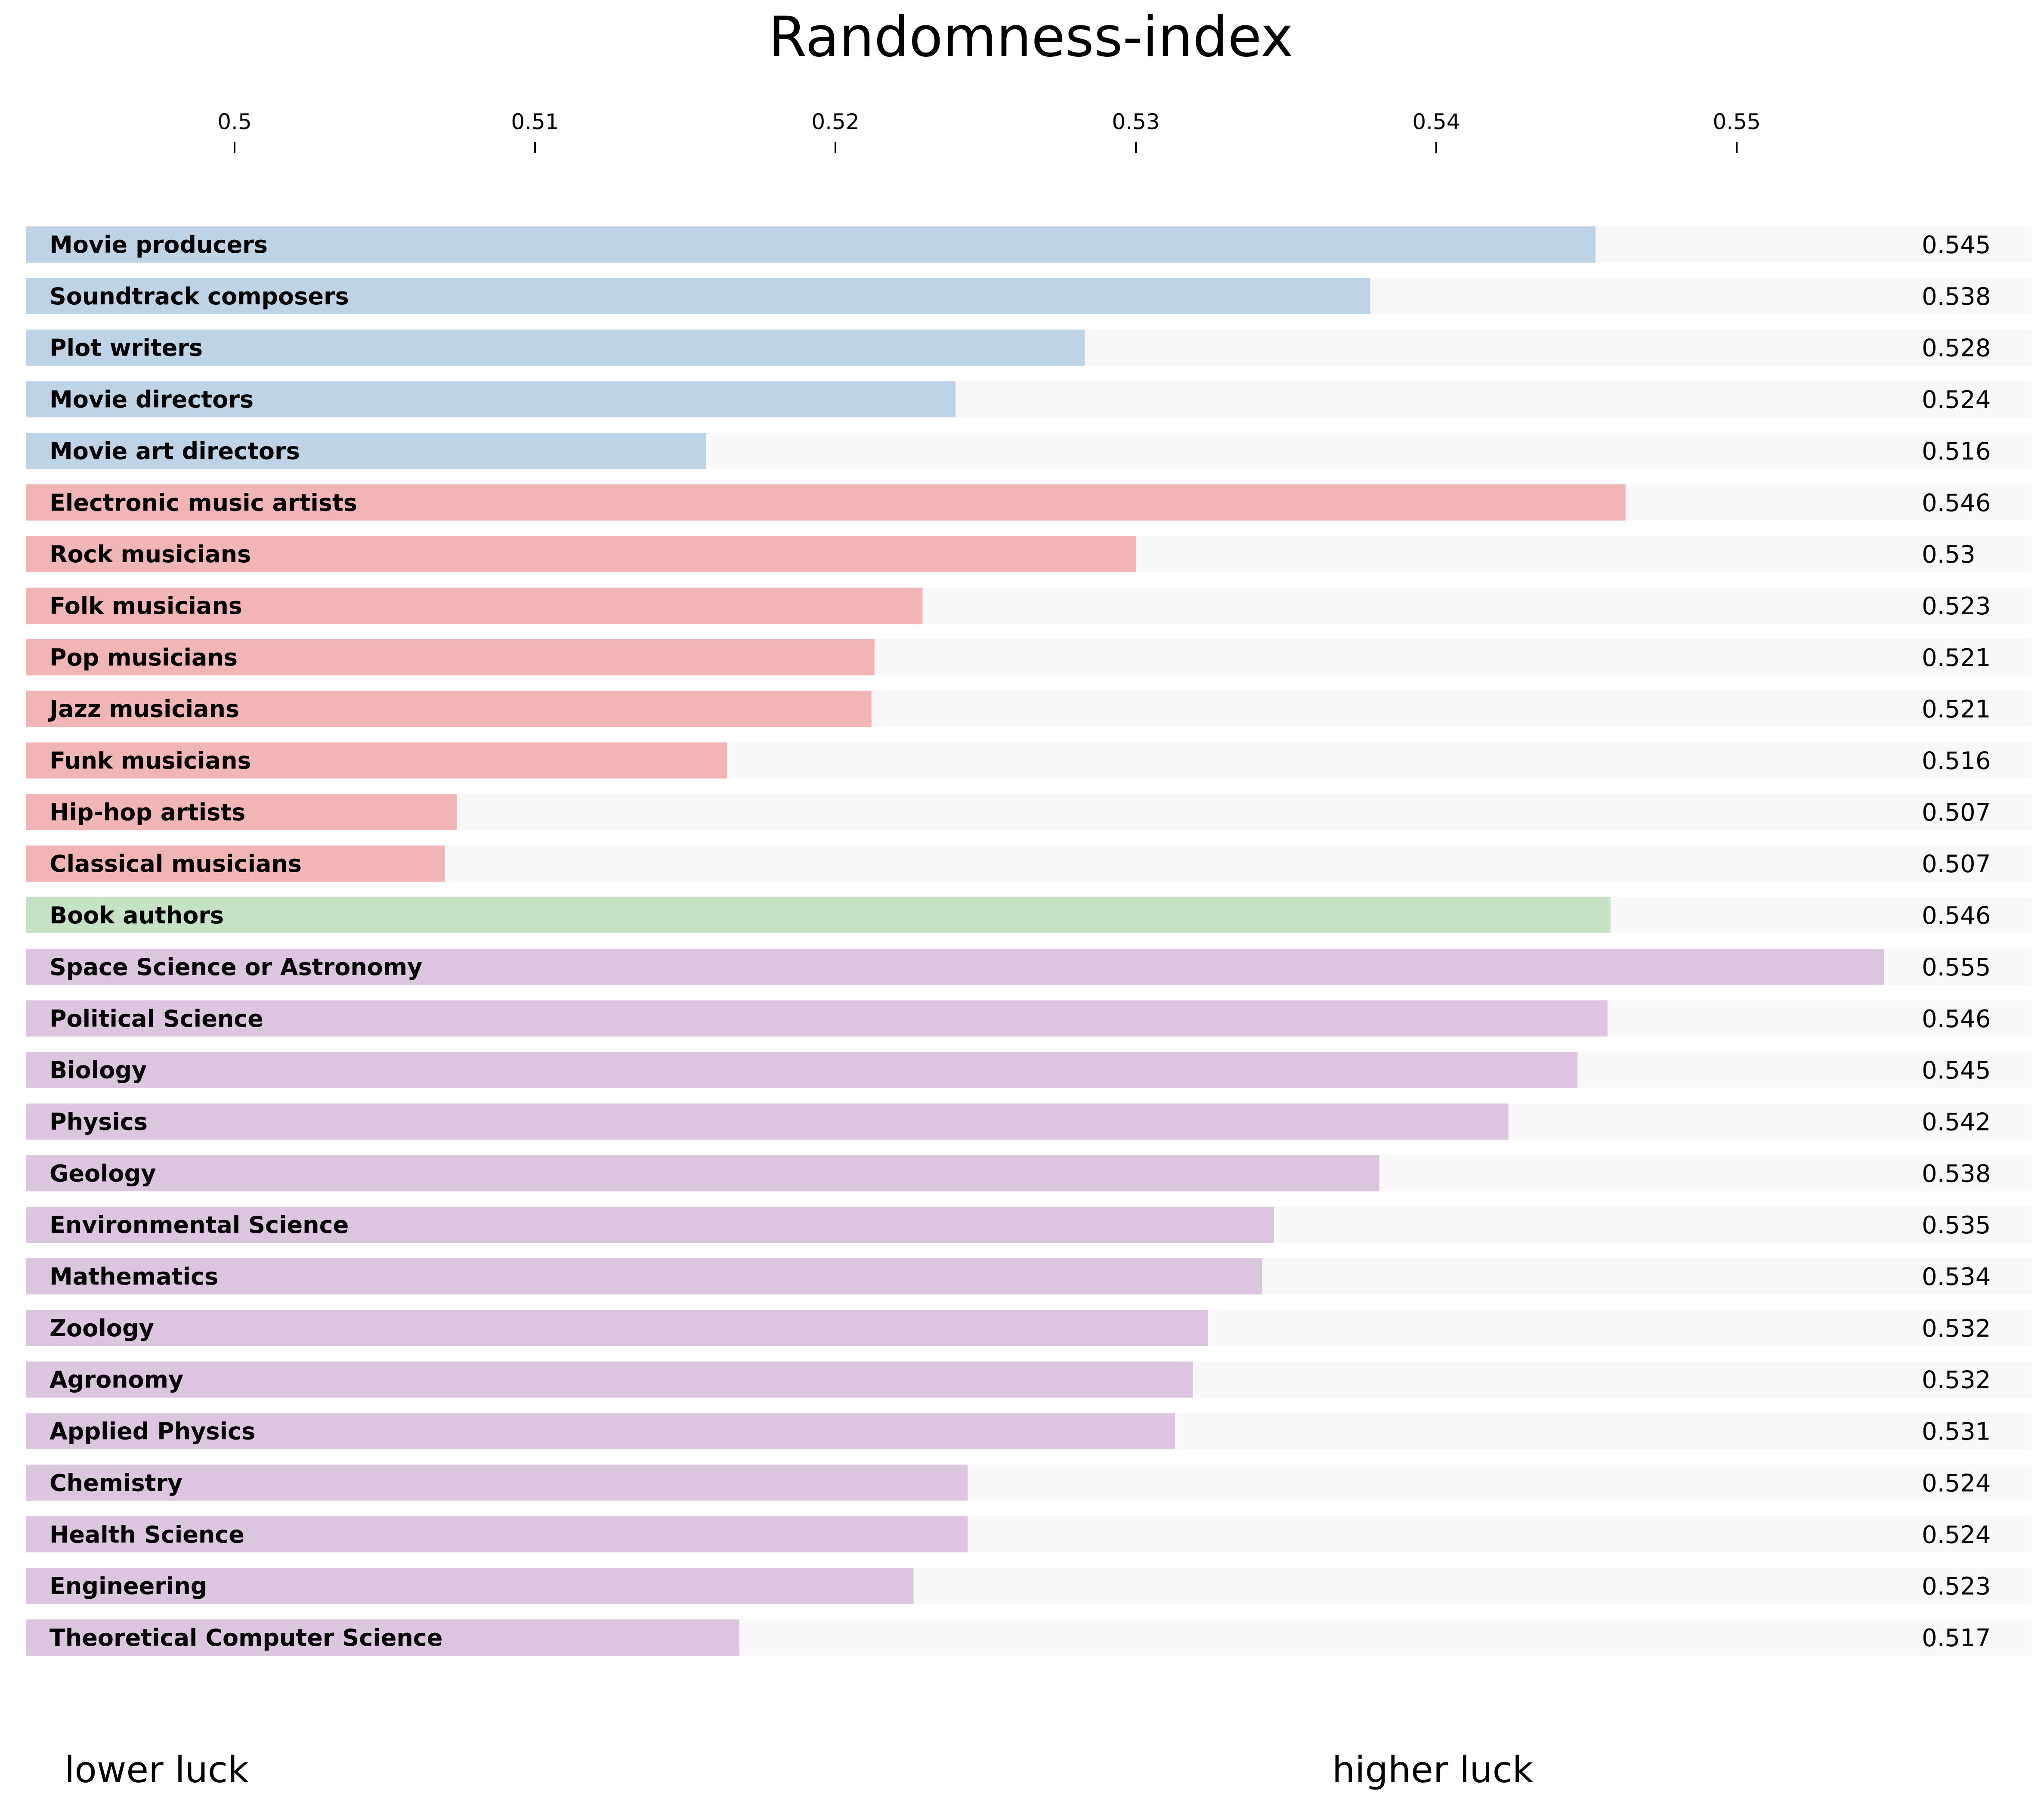  I want to click on x-tick-label: 0.52, so click(835, 122).